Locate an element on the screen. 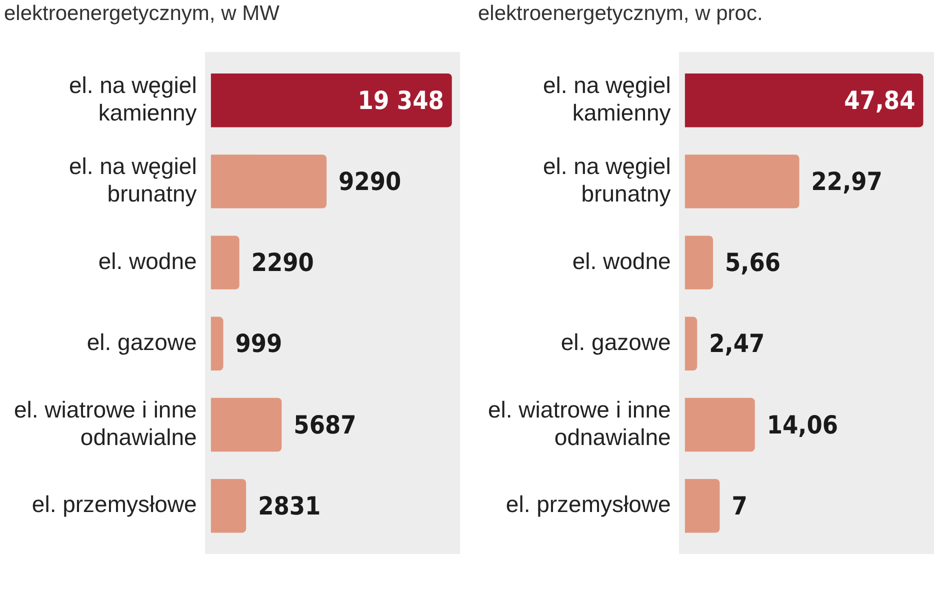  data-label: 14,06 is located at coordinates (802, 425).